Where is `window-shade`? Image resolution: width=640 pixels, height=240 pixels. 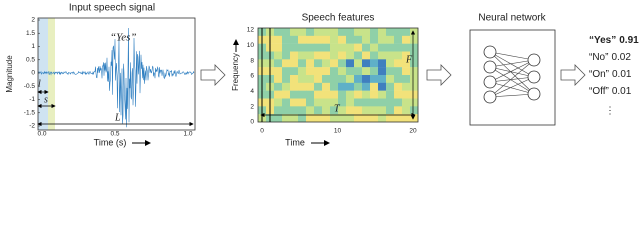 window-shade is located at coordinates (51, 74).